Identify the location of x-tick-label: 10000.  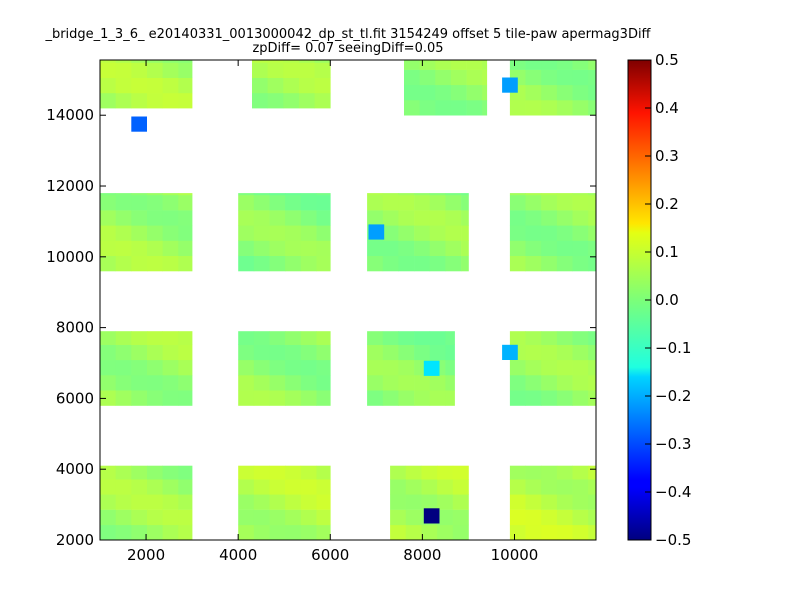
(515, 555).